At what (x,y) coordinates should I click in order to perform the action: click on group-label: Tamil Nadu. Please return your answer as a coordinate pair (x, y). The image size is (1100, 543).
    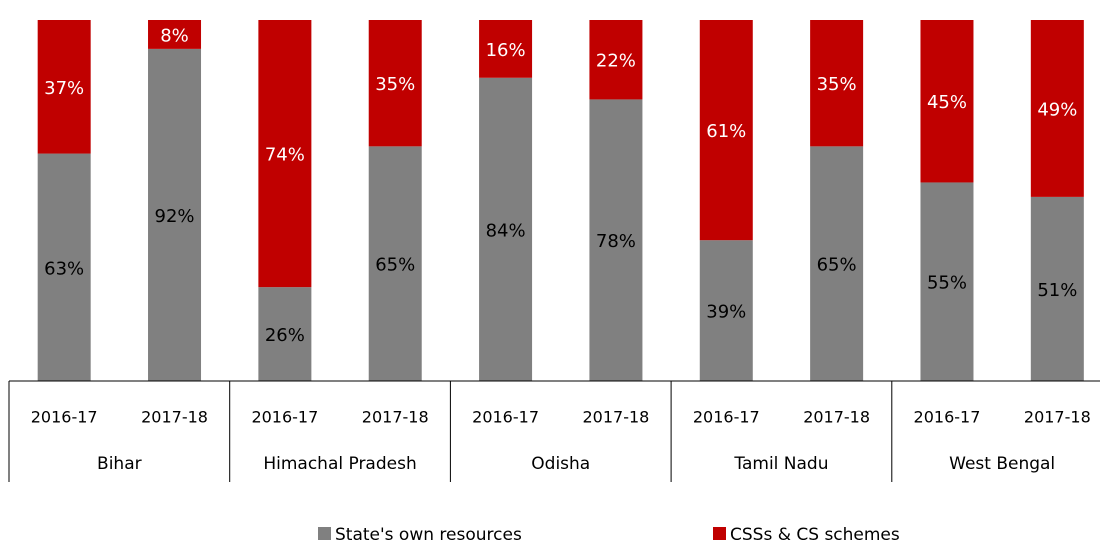
    Looking at the image, I should click on (780, 464).